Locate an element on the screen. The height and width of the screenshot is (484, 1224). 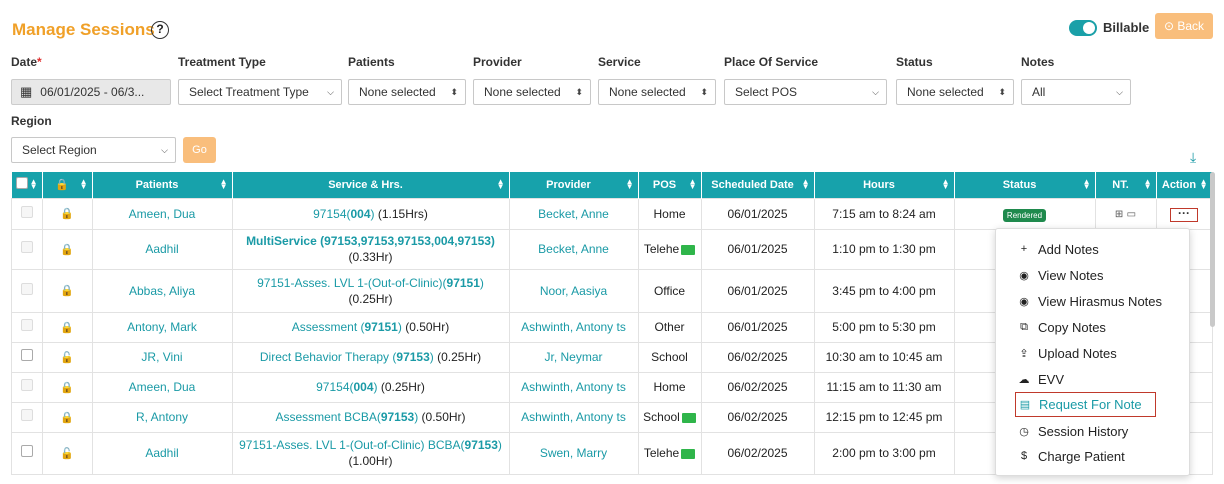
lock-open-icon: 🔓 is located at coordinates (67, 357).